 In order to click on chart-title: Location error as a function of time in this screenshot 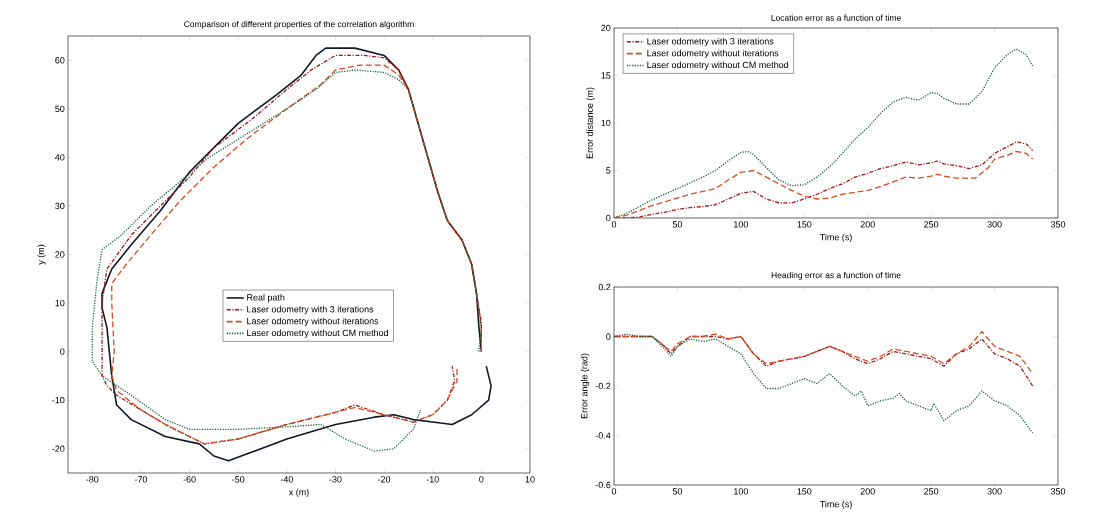, I will do `click(836, 17)`.